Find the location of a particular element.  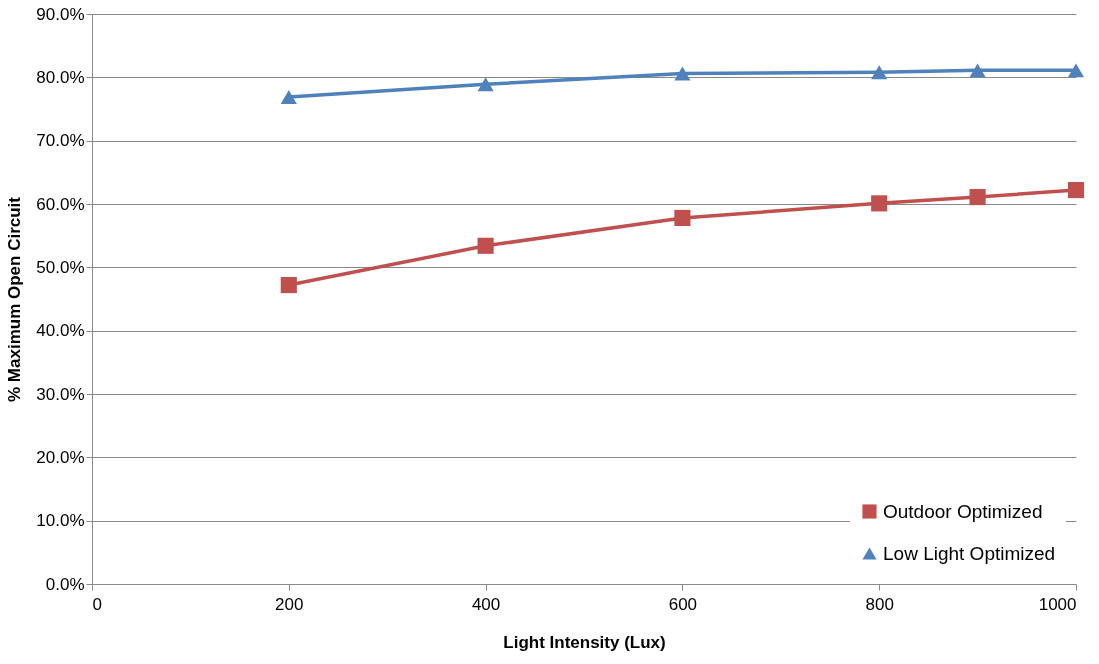

x-tick-label: 200 is located at coordinates (289, 604).